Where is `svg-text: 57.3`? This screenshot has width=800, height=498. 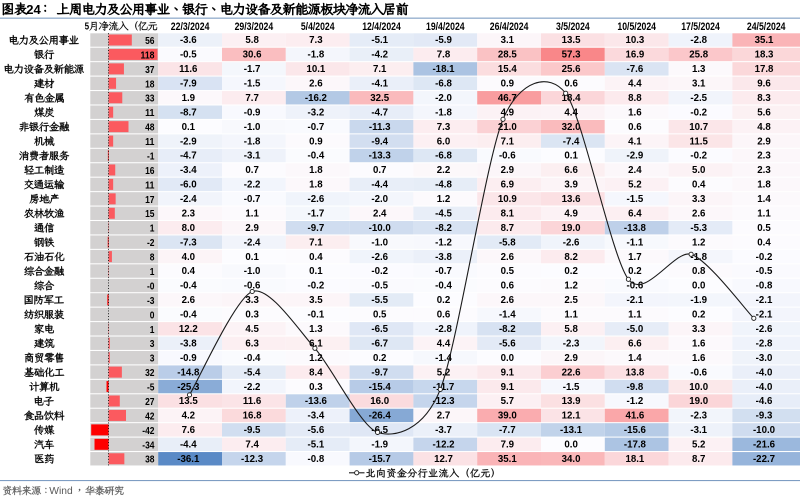
svg-text: 57.3 is located at coordinates (571, 55).